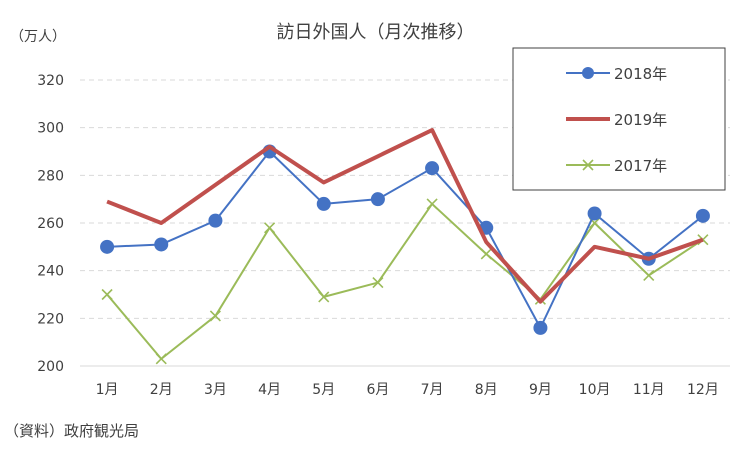 The height and width of the screenshot is (450, 751). What do you see at coordinates (377, 390) in the screenshot?
I see `x-tick-label: 6月` at bounding box center [377, 390].